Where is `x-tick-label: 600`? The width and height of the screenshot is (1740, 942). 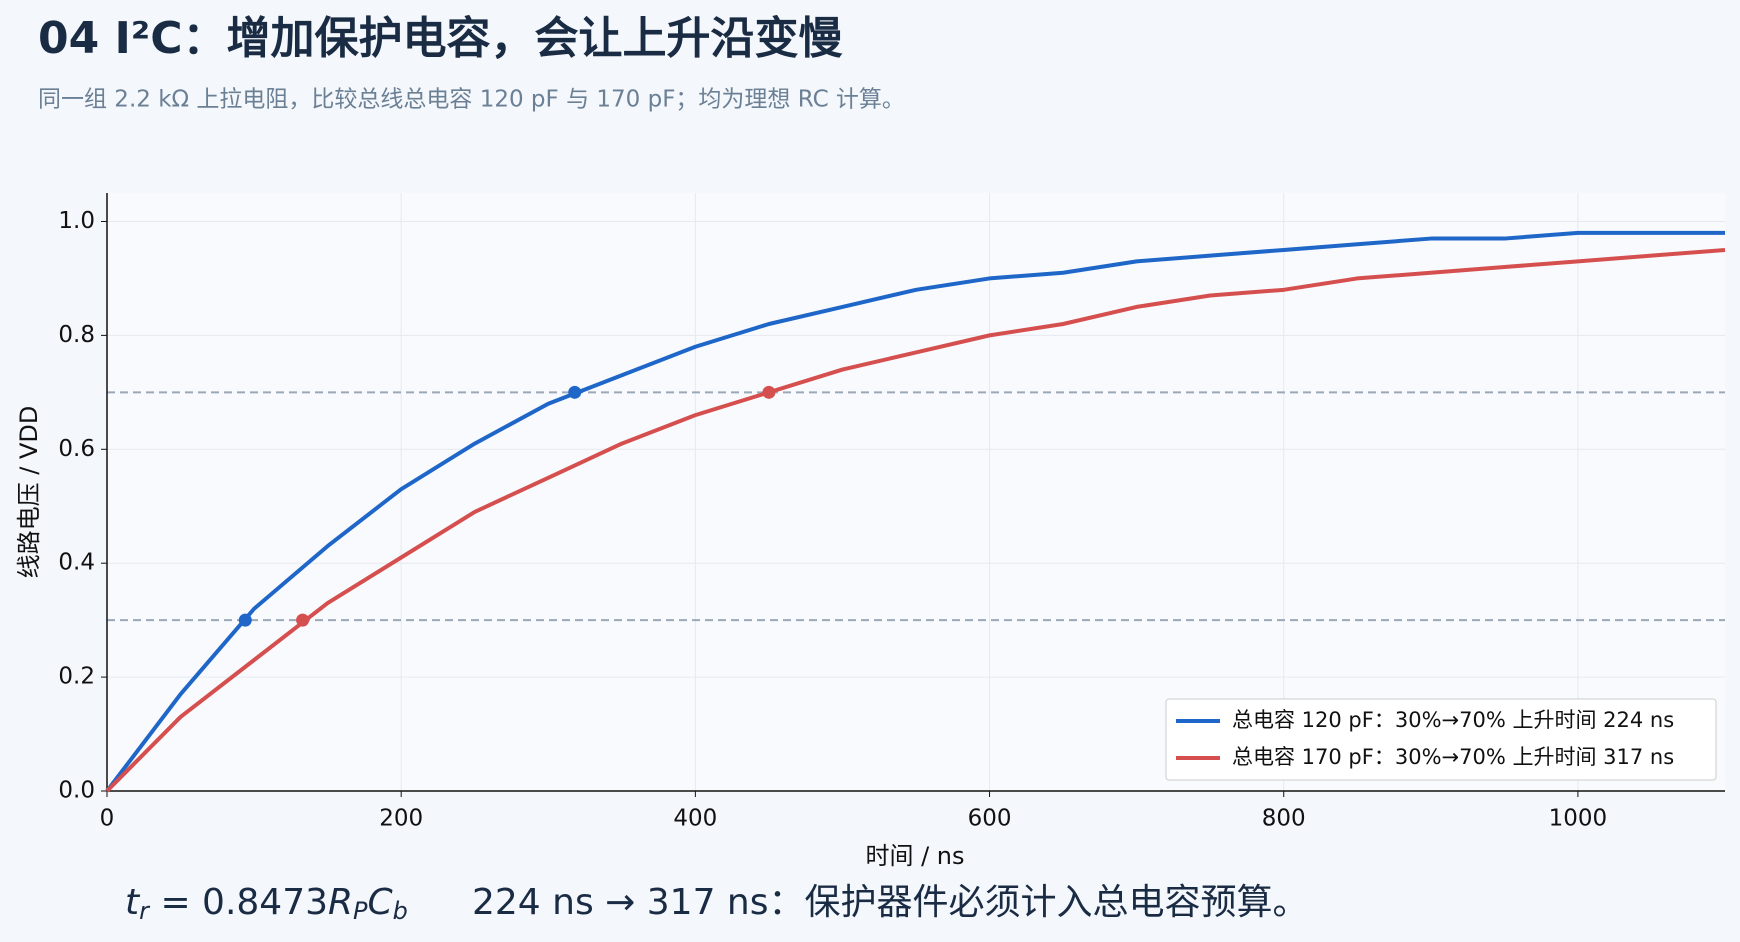
x-tick-label: 600 is located at coordinates (990, 819).